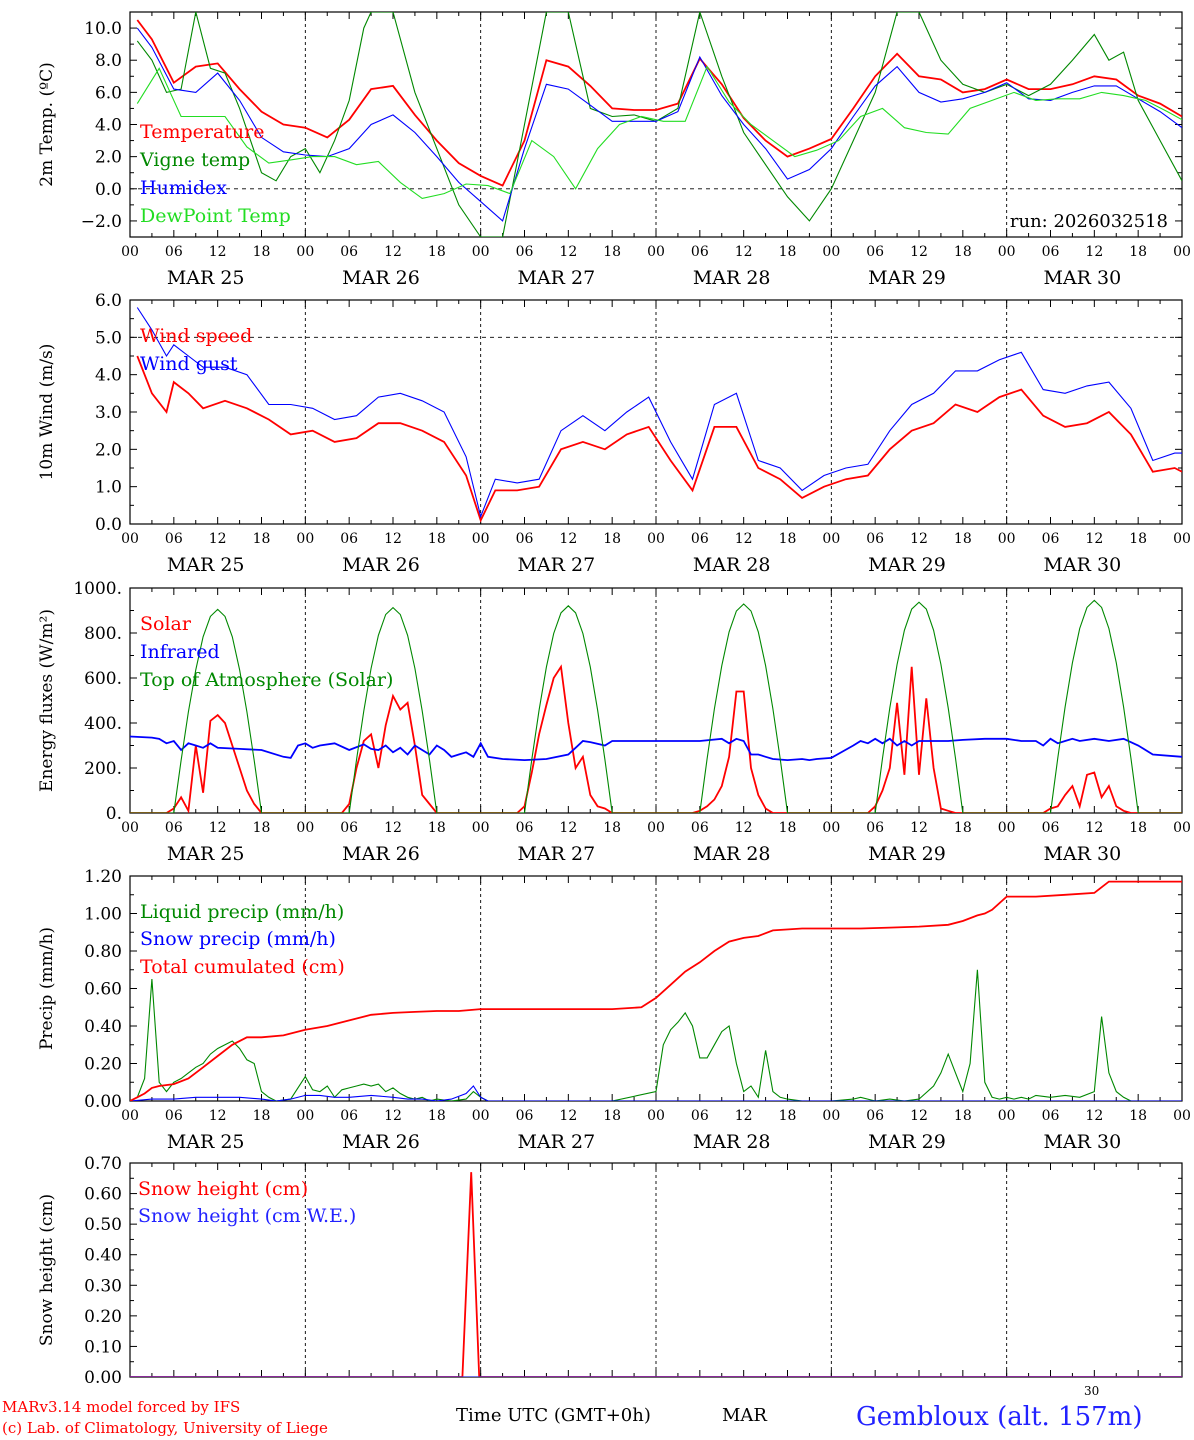 Image resolution: width=1194 pixels, height=1440 pixels. What do you see at coordinates (108, 413) in the screenshot?
I see `y-tick-label: 3.0` at bounding box center [108, 413].